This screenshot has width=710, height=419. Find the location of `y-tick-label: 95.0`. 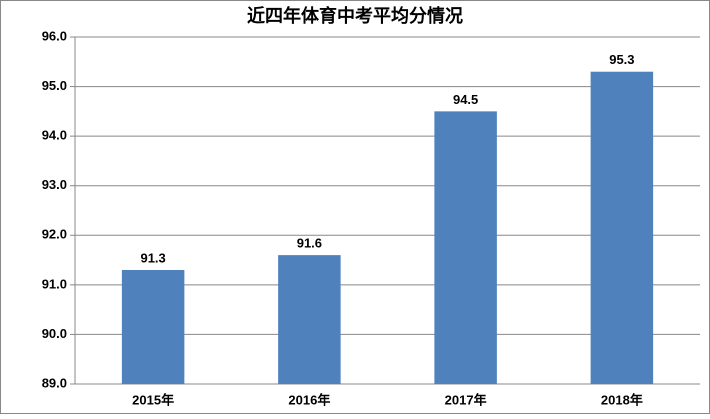

y-tick-label: 95.0 is located at coordinates (54, 85).